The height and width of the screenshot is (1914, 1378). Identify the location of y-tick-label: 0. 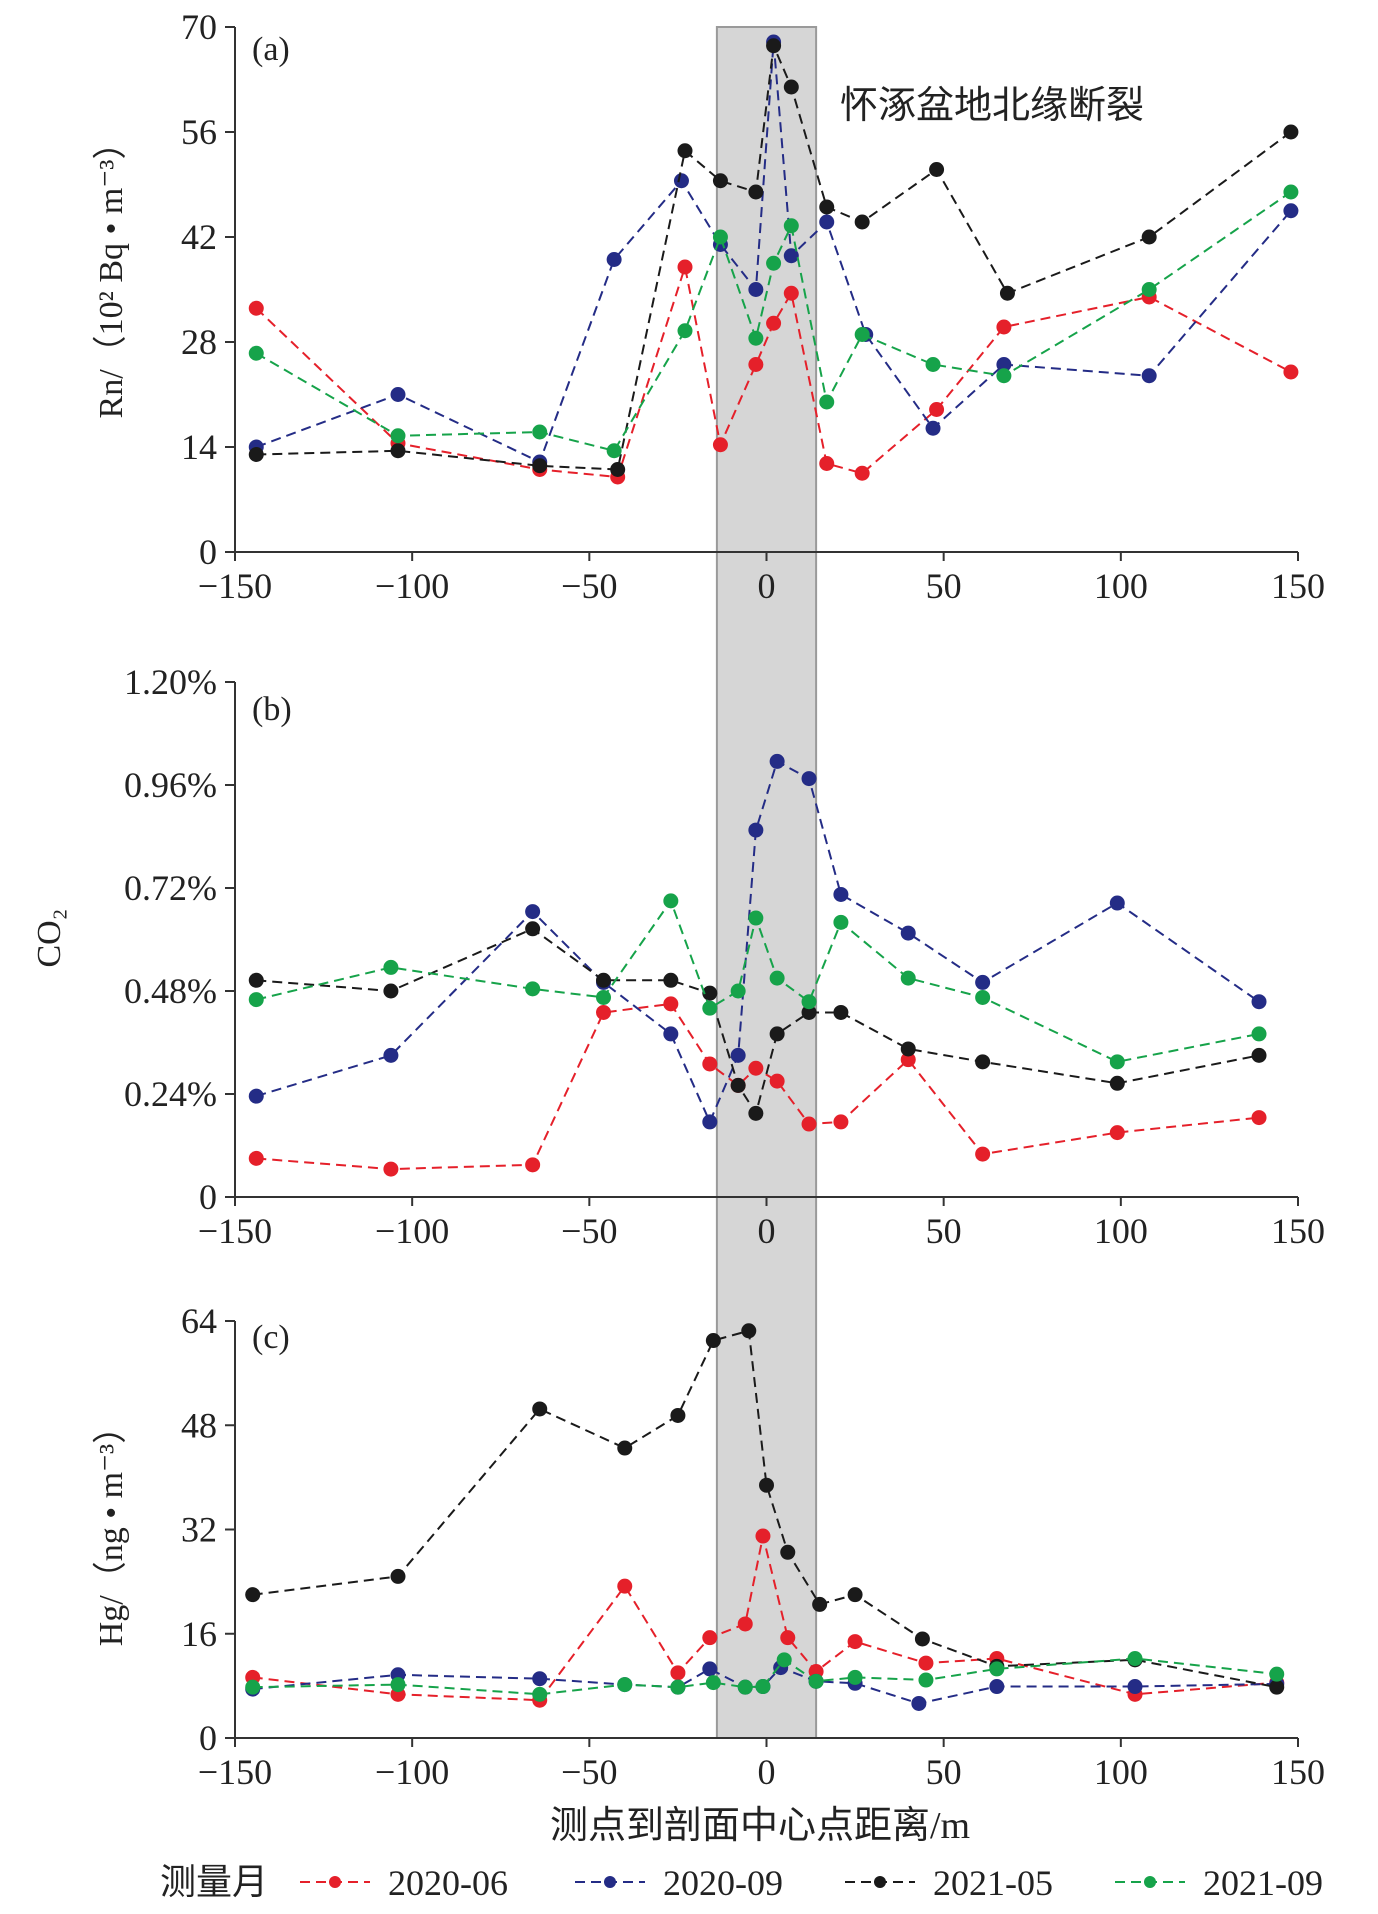
(208, 1197).